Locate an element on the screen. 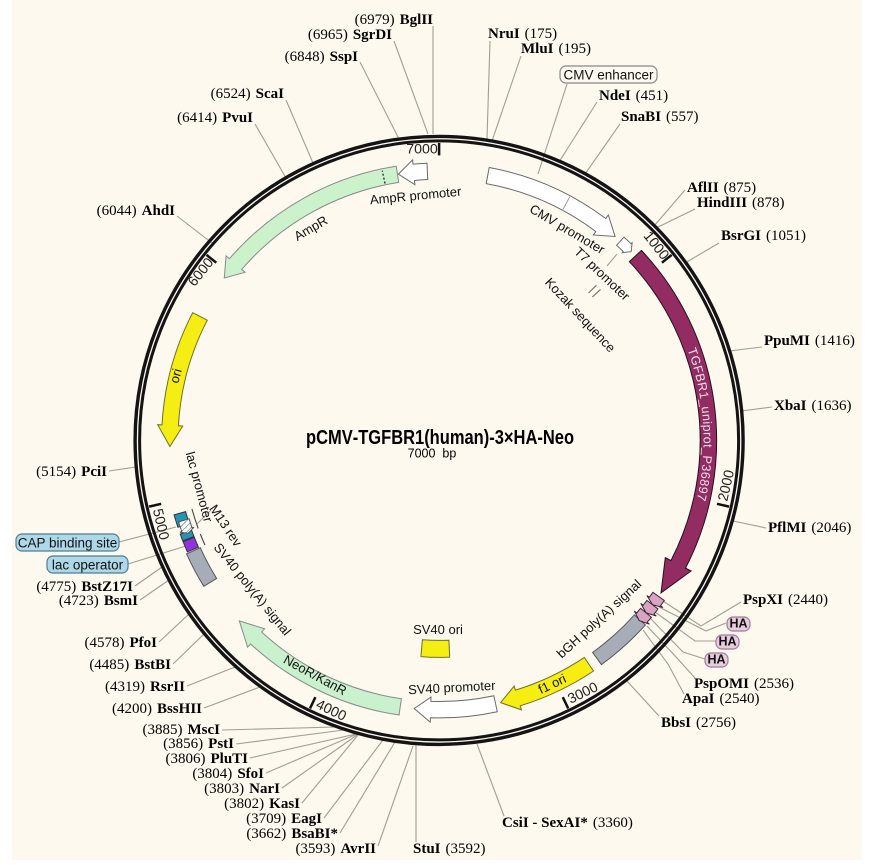 This screenshot has height=865, width=874. svg-text:SnaBI(557): SnaBI (557) is located at coordinates (660, 117).